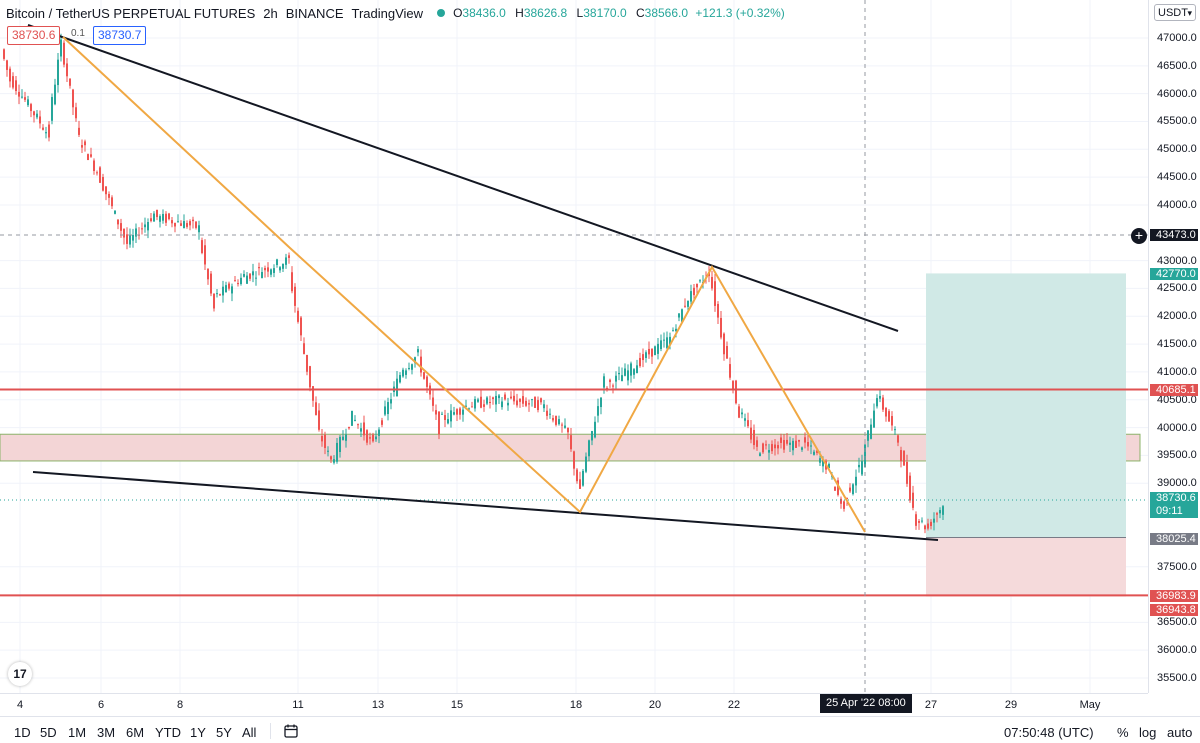  Describe the element at coordinates (1180, 732) in the screenshot. I see `auto-toggle: auto` at that location.